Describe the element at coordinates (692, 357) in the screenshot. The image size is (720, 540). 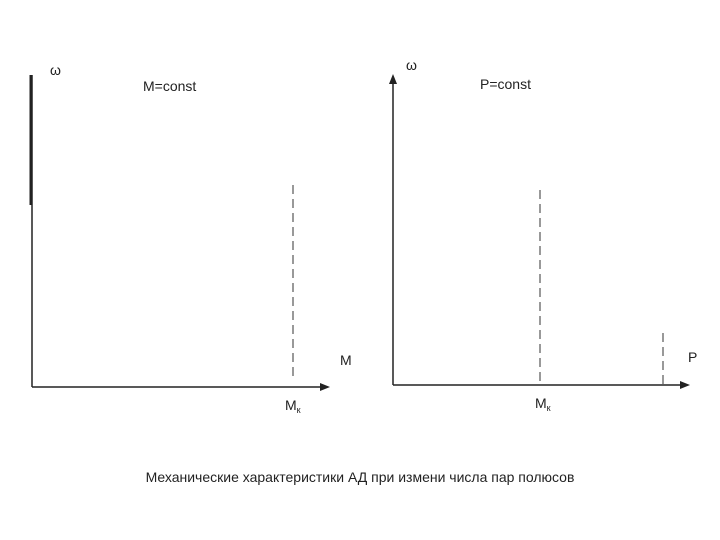
I see `x-label: P` at that location.